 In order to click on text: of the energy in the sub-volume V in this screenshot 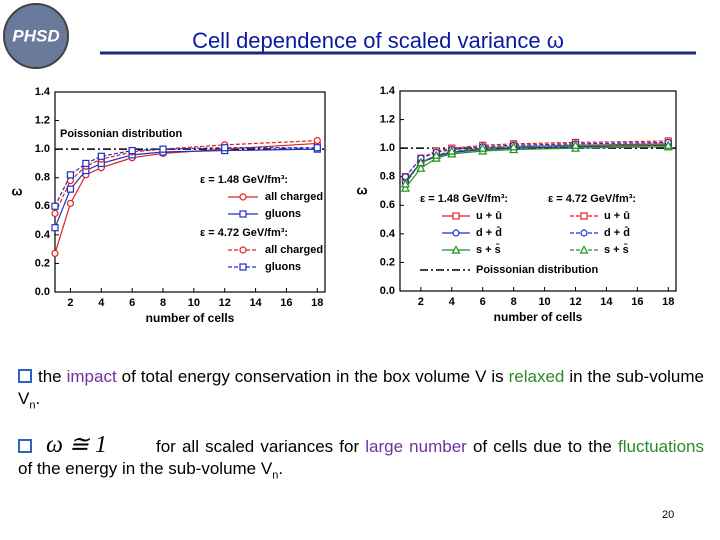, I will do `click(145, 468)`.